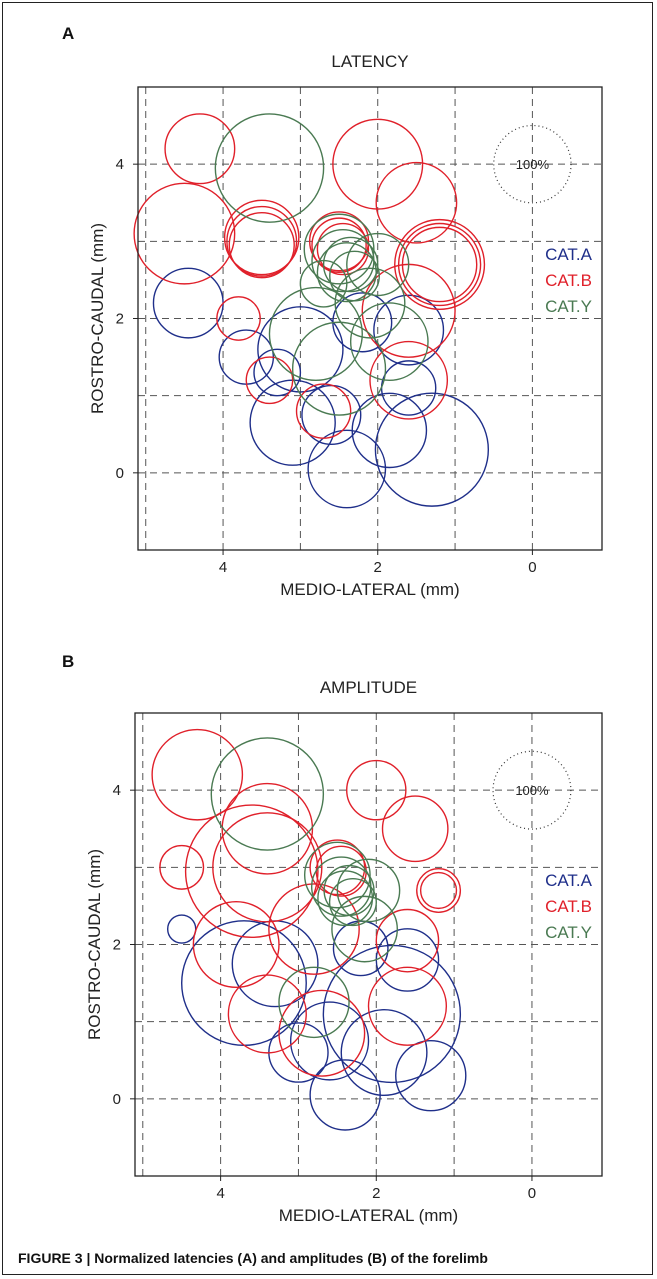 The image size is (657, 1279). What do you see at coordinates (568, 932) in the screenshot?
I see `legend-entry: CAT.Y` at bounding box center [568, 932].